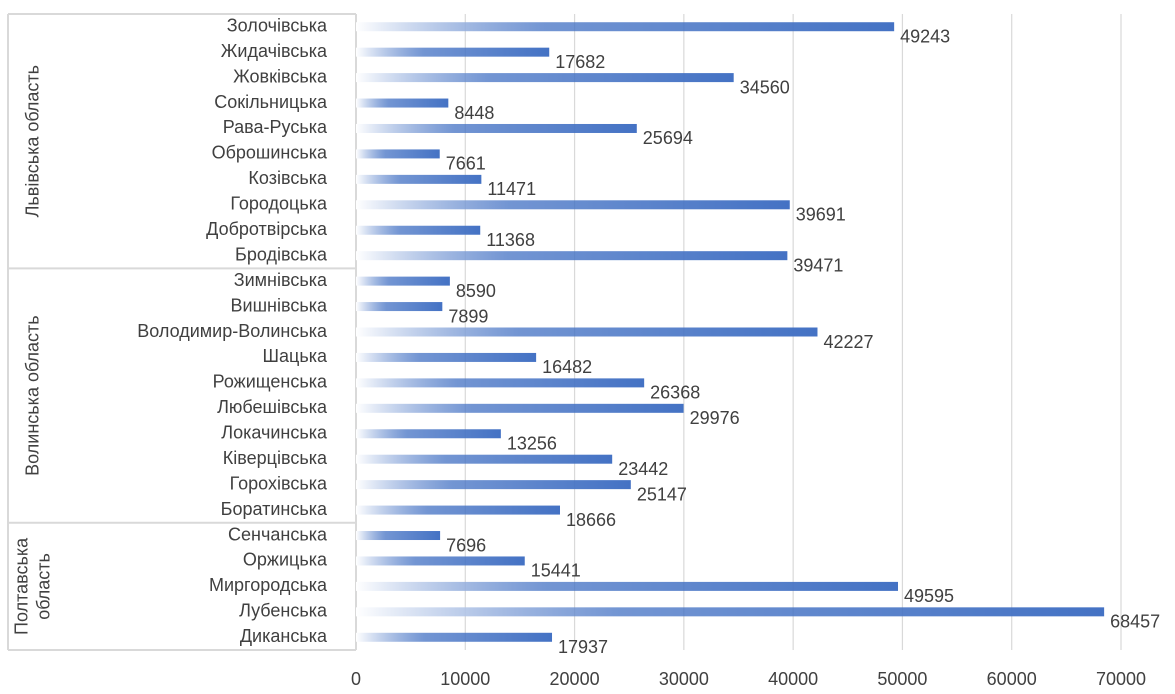 The width and height of the screenshot is (1175, 694). What do you see at coordinates (583, 647) in the screenshot?
I see `data-label: 17937` at bounding box center [583, 647].